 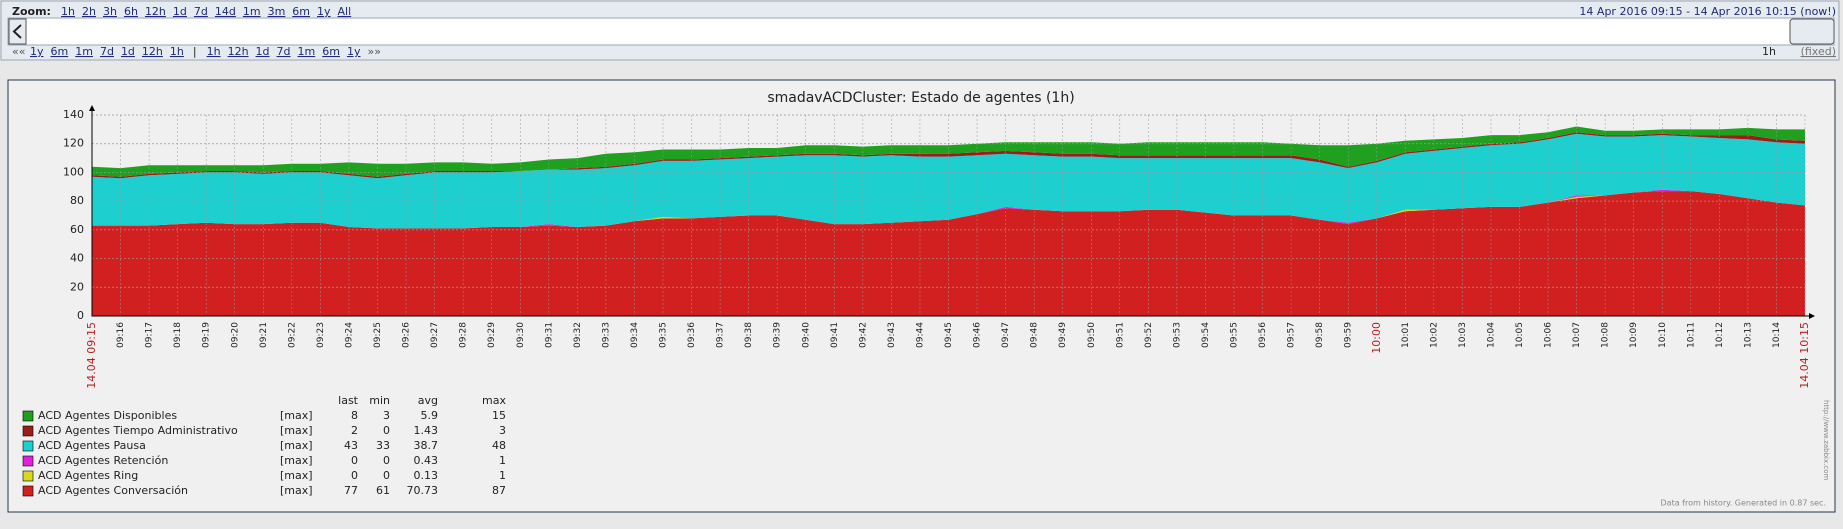 What do you see at coordinates (354, 415) in the screenshot?
I see `legend-stat: 8` at bounding box center [354, 415].